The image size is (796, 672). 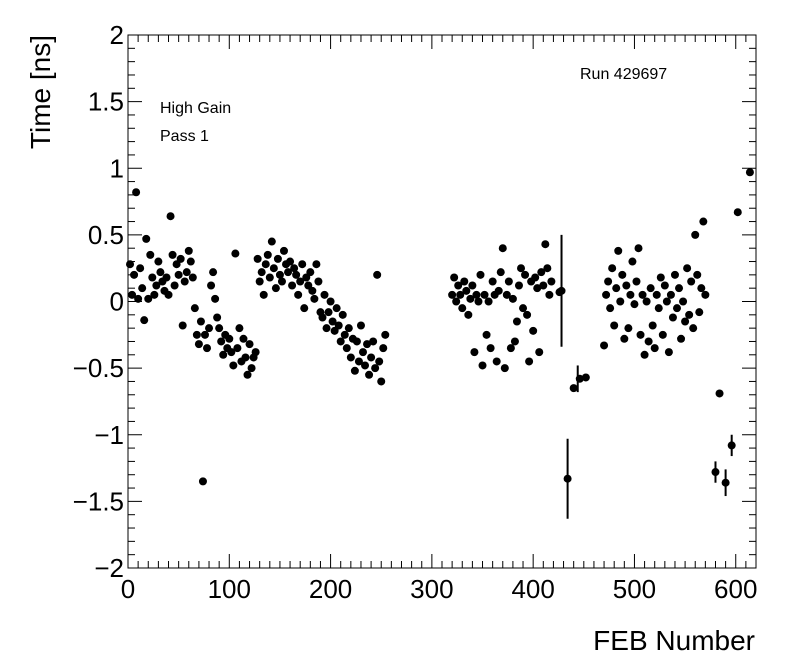 I want to click on y-tick-label: −0.5, so click(x=98, y=368).